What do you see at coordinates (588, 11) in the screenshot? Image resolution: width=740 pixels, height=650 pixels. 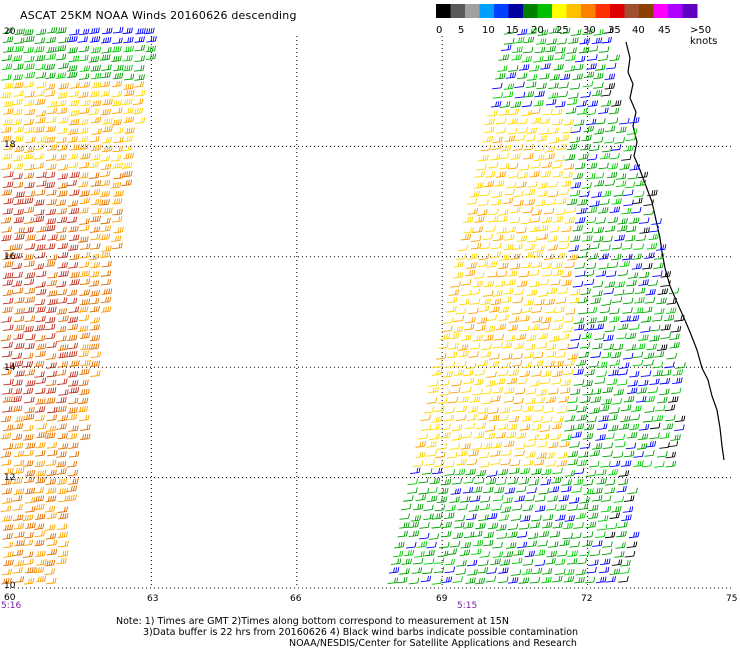 I see `colorbar-segment` at bounding box center [588, 11].